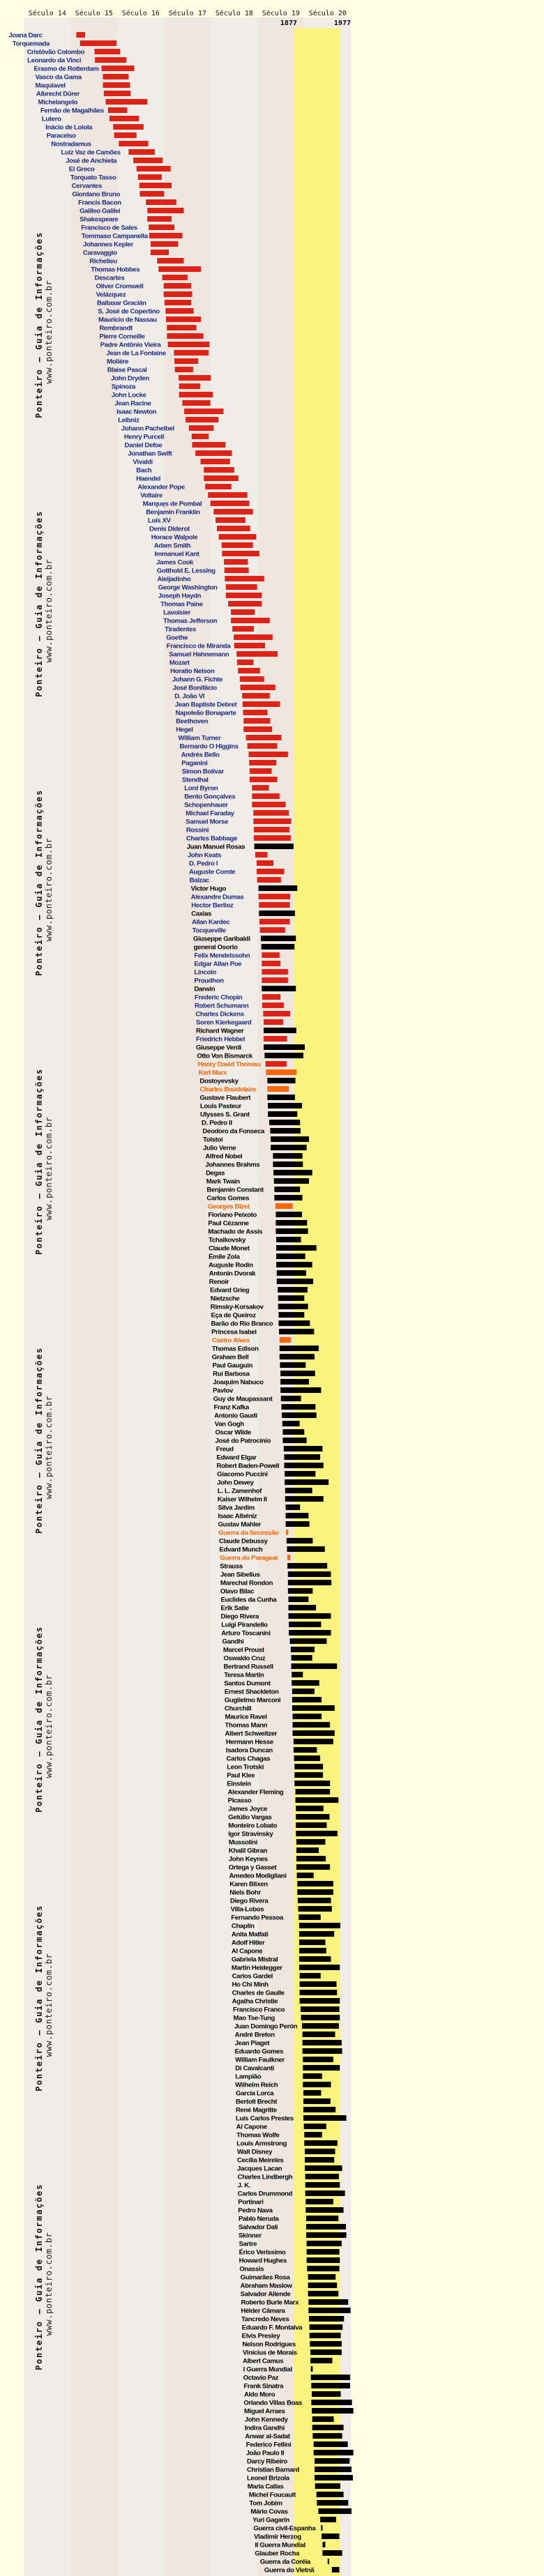 The width and height of the screenshot is (544, 2576). I want to click on row-label: Joaquim Nabuco, so click(238, 1383).